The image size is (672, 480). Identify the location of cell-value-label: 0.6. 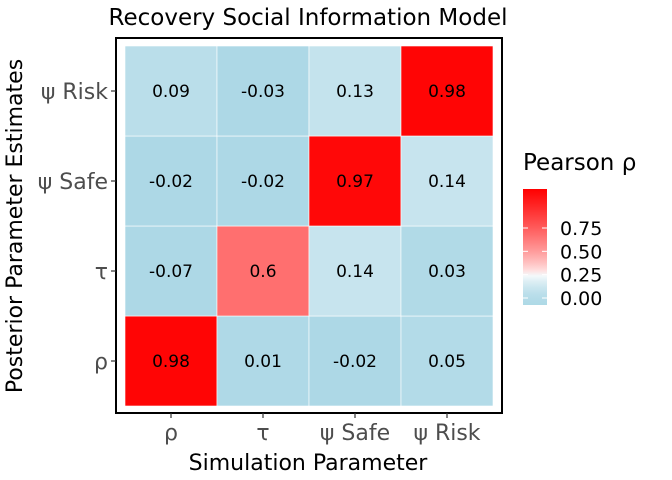
(262, 272).